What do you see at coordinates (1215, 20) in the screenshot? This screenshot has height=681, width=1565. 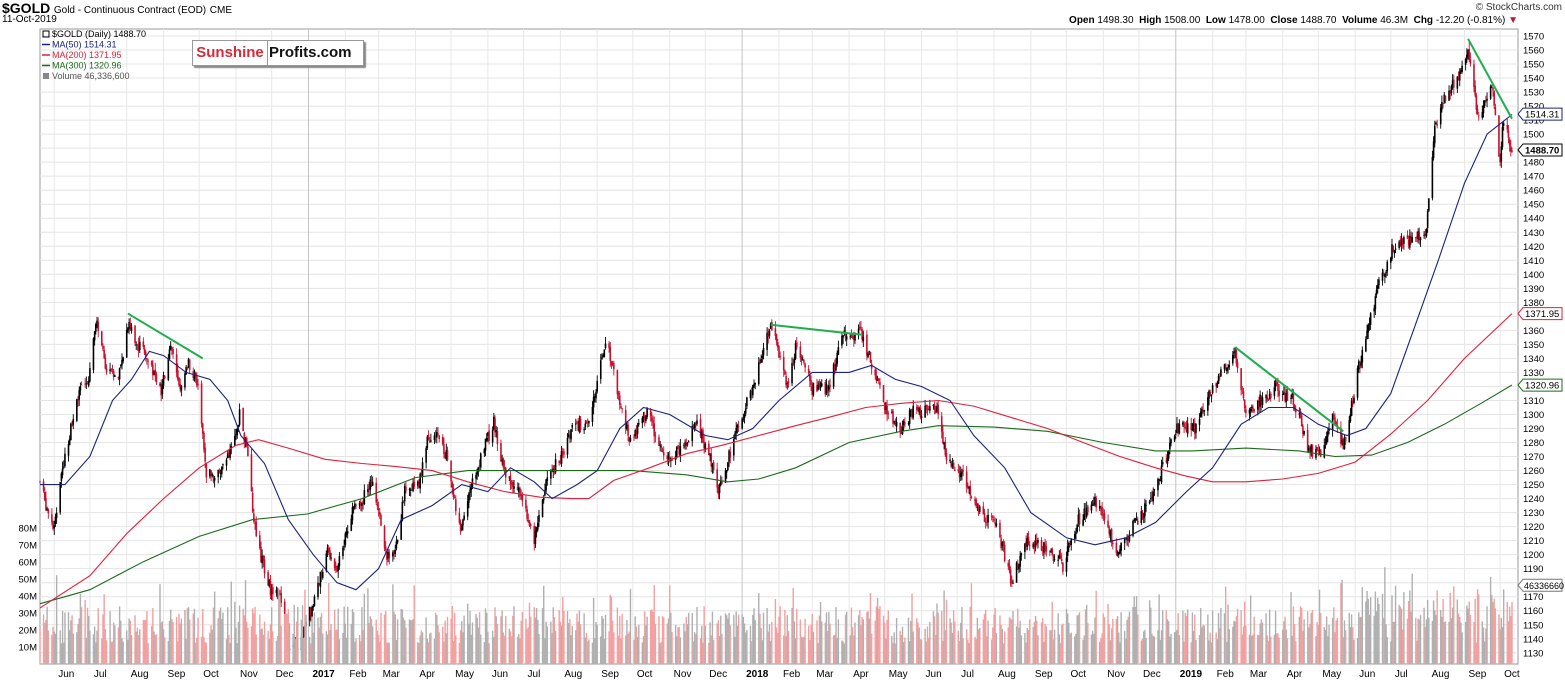 I see `low-label: Low` at bounding box center [1215, 20].